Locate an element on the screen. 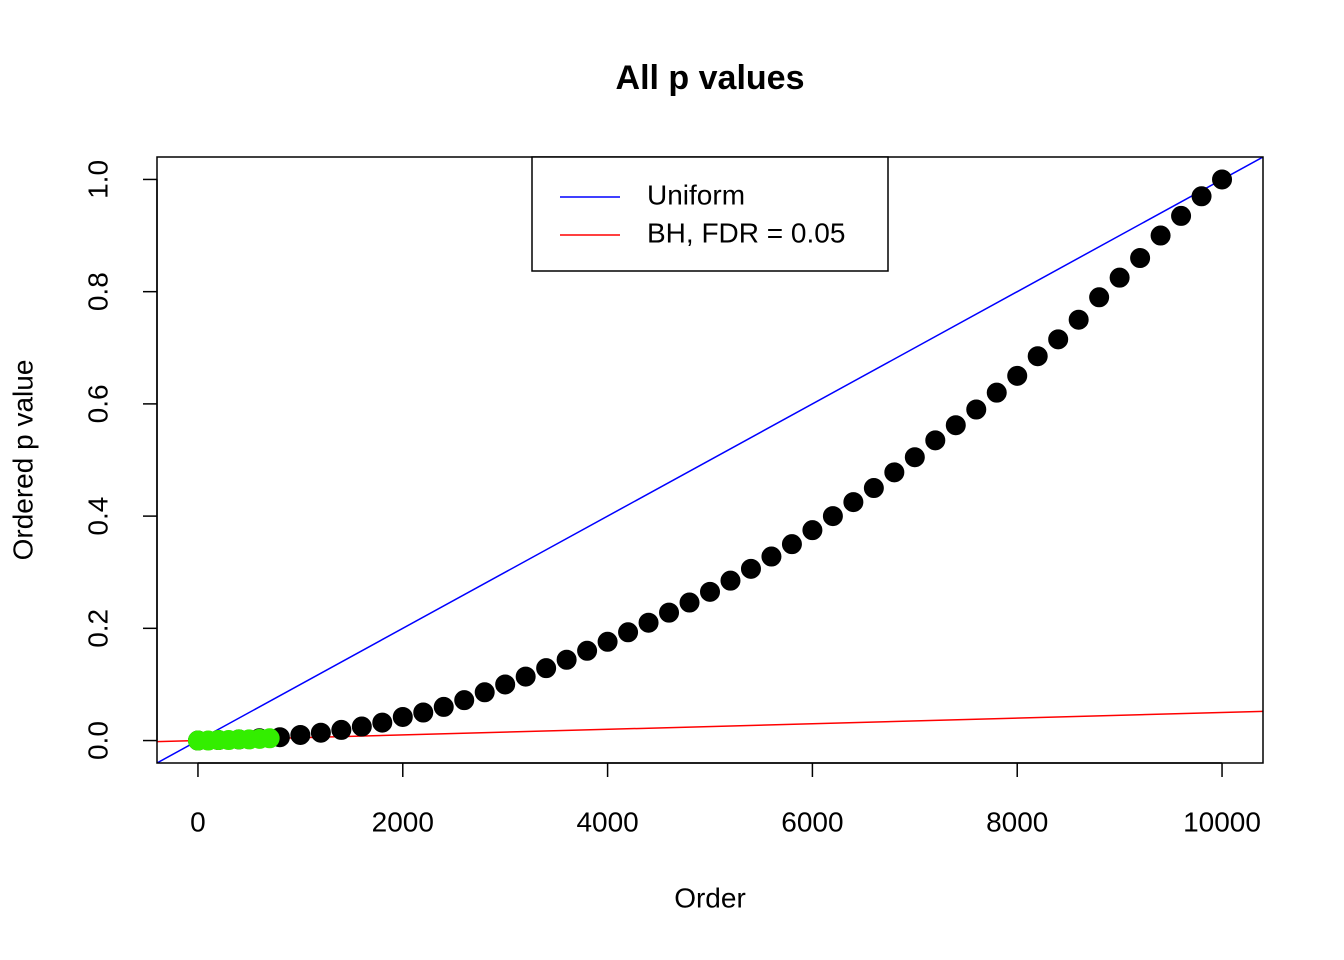 This screenshot has height=960, width=1344. legend-label: Uniform is located at coordinates (696, 194).